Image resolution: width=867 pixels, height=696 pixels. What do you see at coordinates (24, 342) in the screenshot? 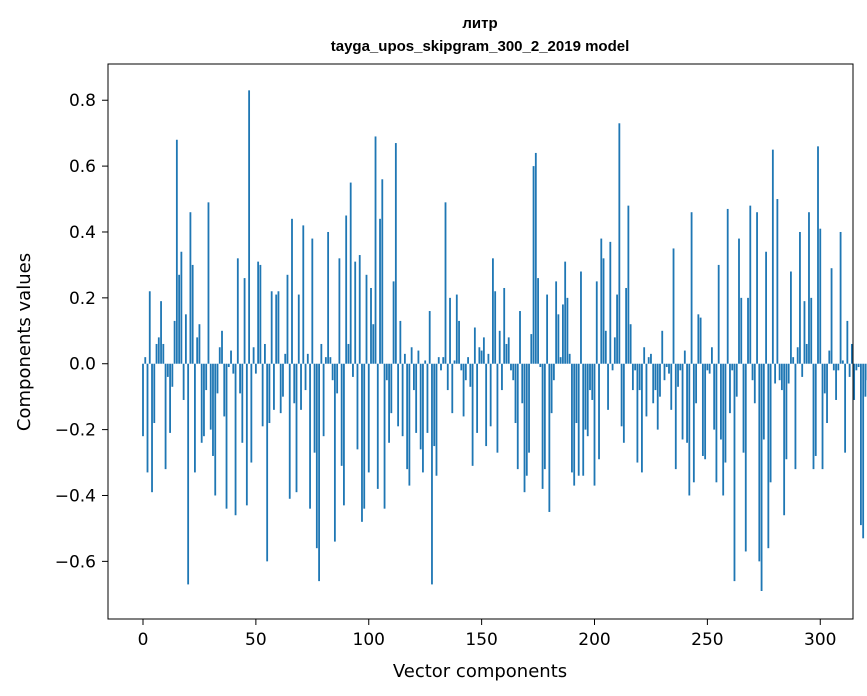
I see `y-axis-label: Components values` at bounding box center [24, 342].